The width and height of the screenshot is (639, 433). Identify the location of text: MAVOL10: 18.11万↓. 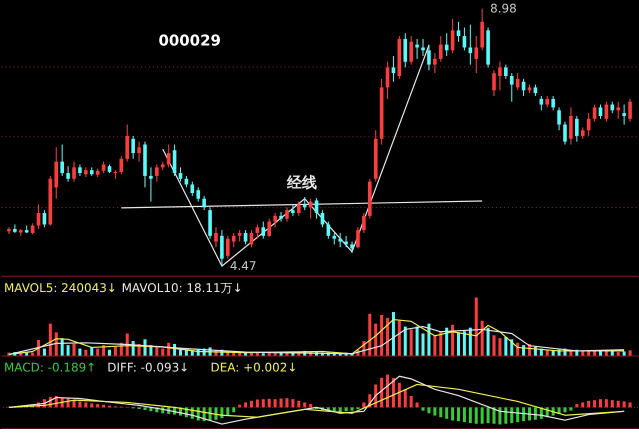
(182, 287).